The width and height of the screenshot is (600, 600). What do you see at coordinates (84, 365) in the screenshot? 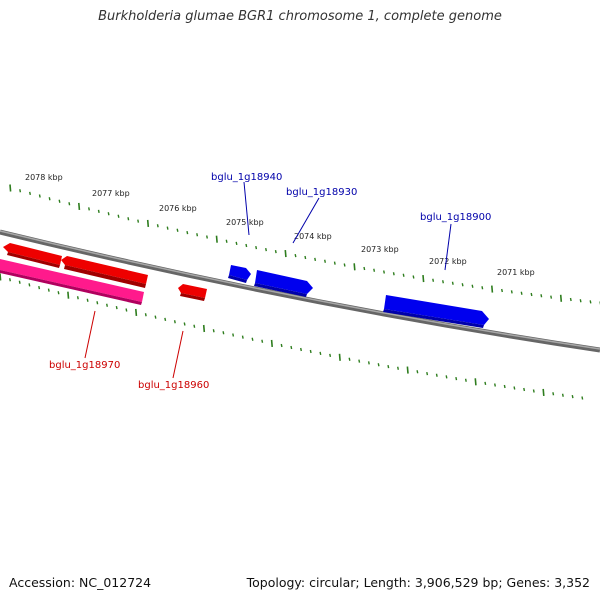
I see `gene-label-bglu-1g18970: bglu_1g18970` at bounding box center [84, 365].